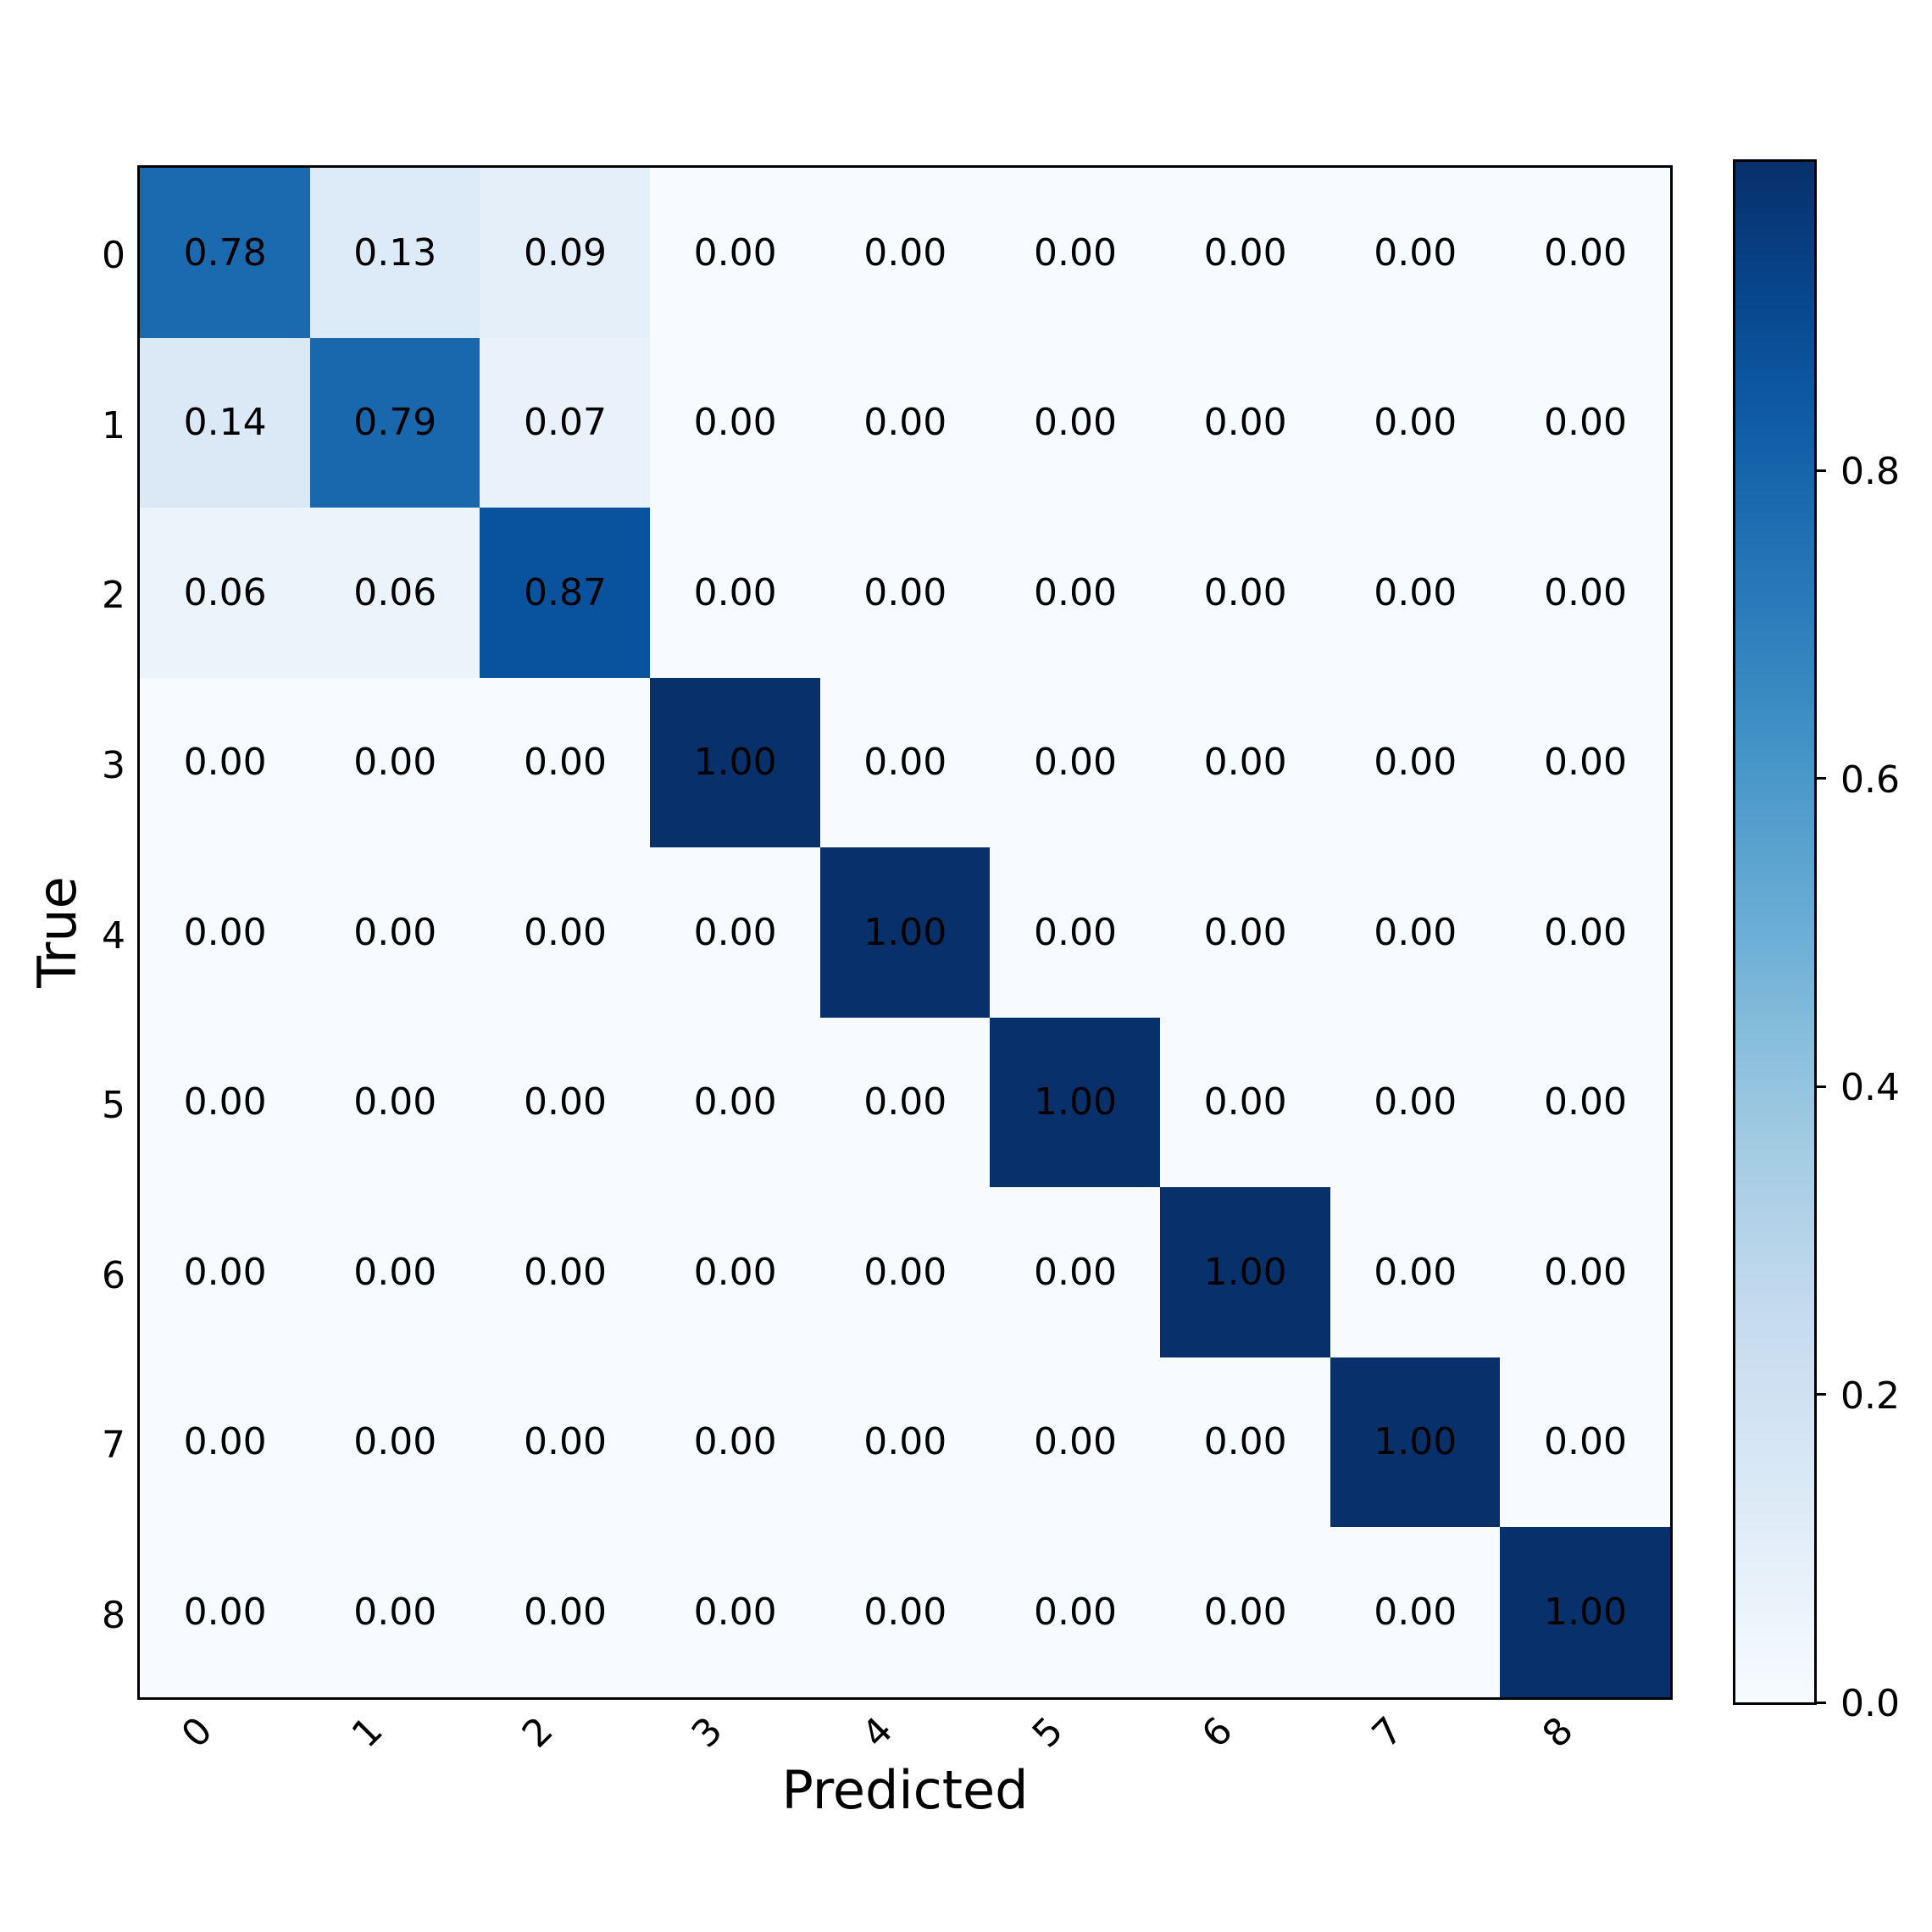 This screenshot has height=1932, width=1932. I want to click on x-axis-label: Predicted, so click(905, 1790).